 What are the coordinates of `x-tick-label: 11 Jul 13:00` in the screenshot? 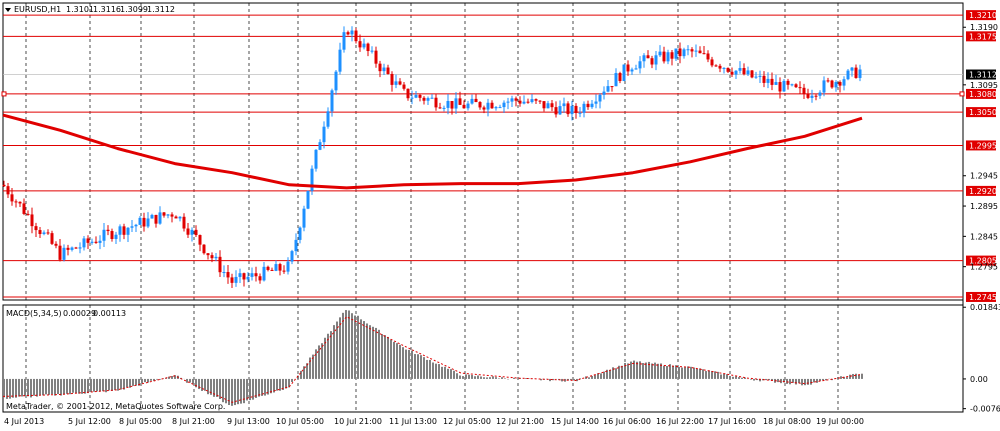 It's located at (413, 421).